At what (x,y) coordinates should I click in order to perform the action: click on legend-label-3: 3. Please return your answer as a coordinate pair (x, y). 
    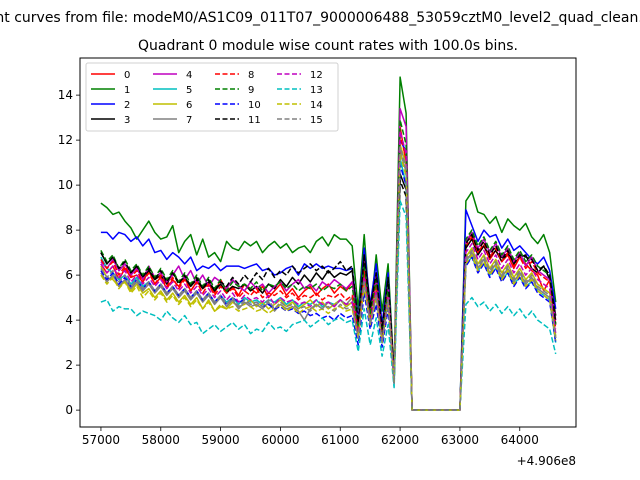
    Looking at the image, I should click on (127, 120).